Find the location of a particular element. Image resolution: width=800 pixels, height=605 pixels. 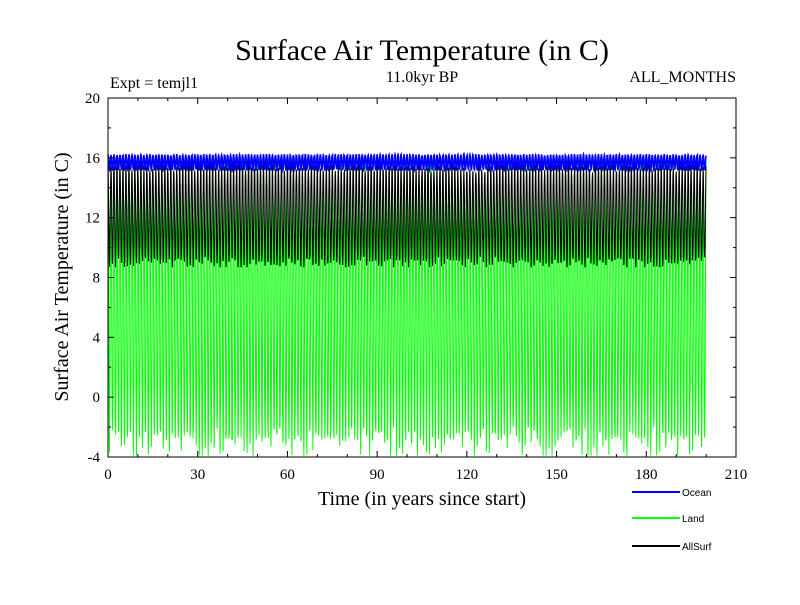

legend-item-allsurf: AllSurf is located at coordinates (672, 547).